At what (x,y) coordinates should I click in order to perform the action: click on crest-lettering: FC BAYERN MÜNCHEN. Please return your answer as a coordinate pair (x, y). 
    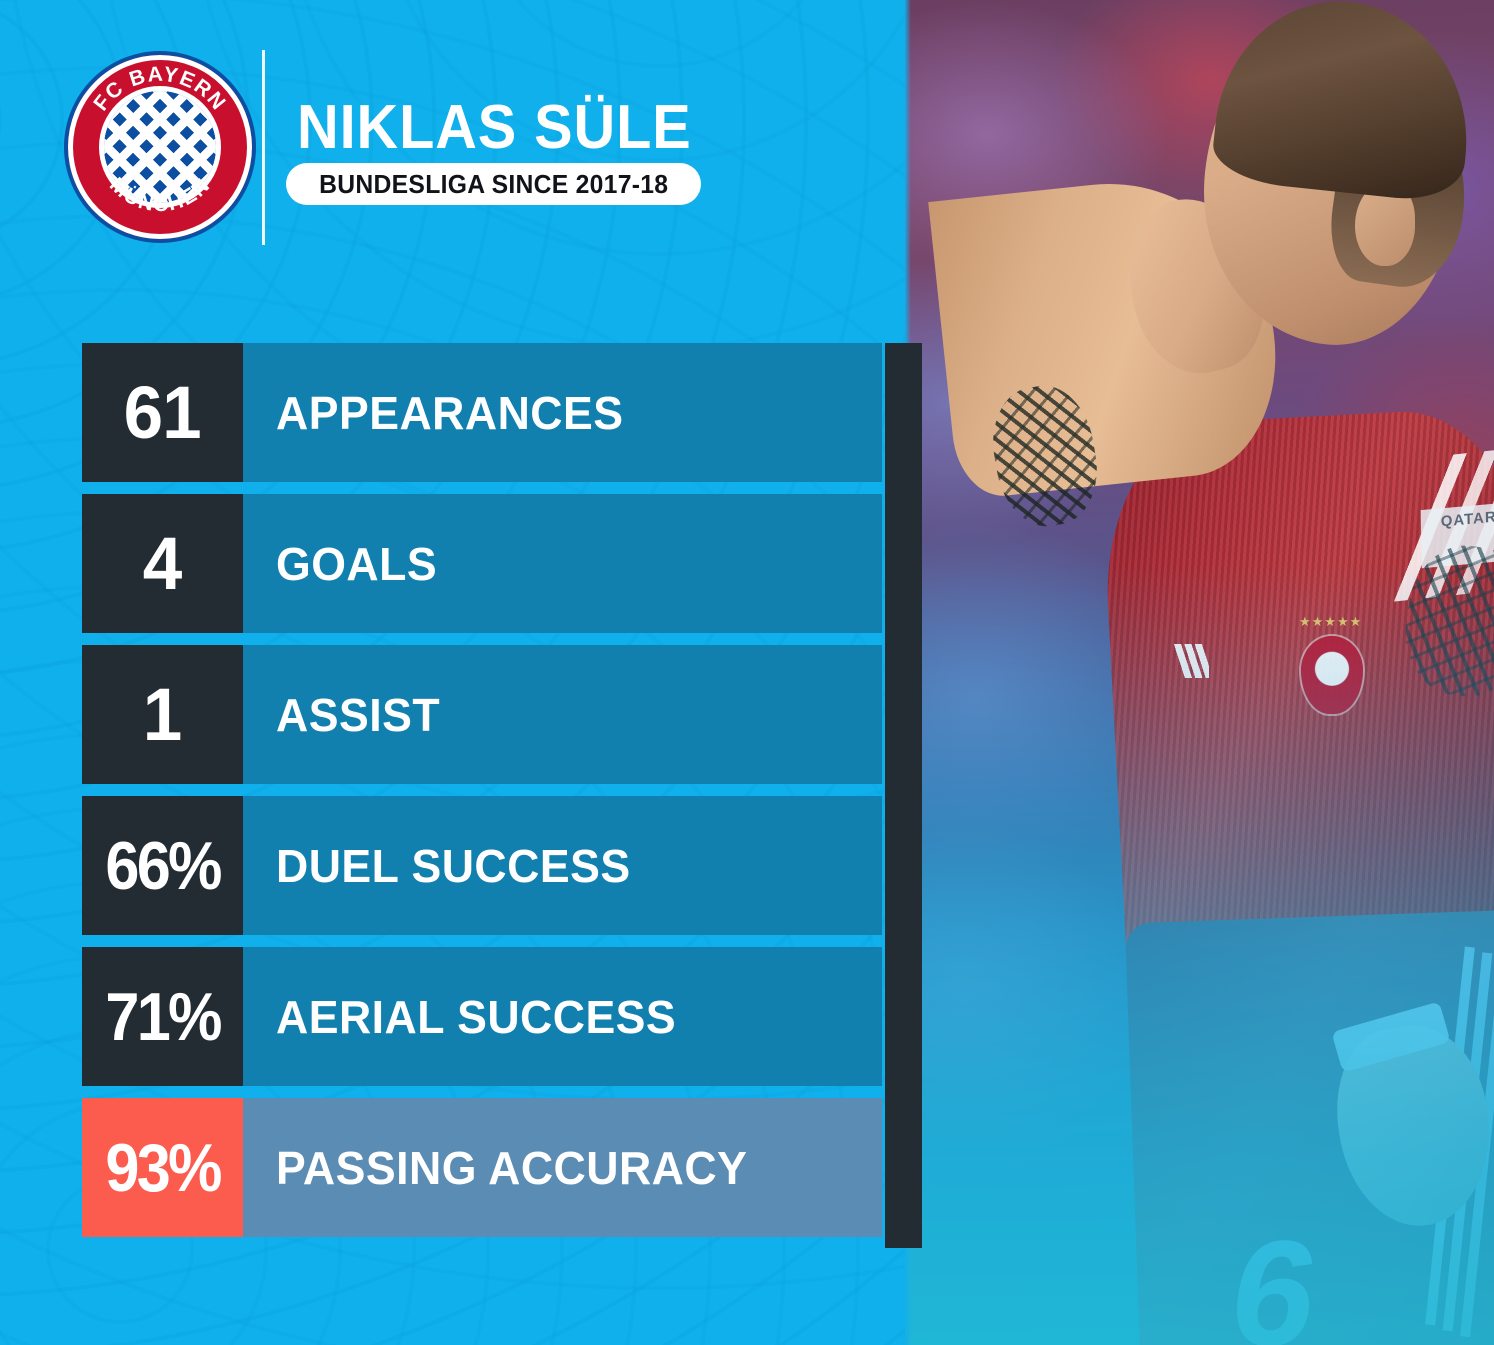
    Looking at the image, I should click on (159, 140).